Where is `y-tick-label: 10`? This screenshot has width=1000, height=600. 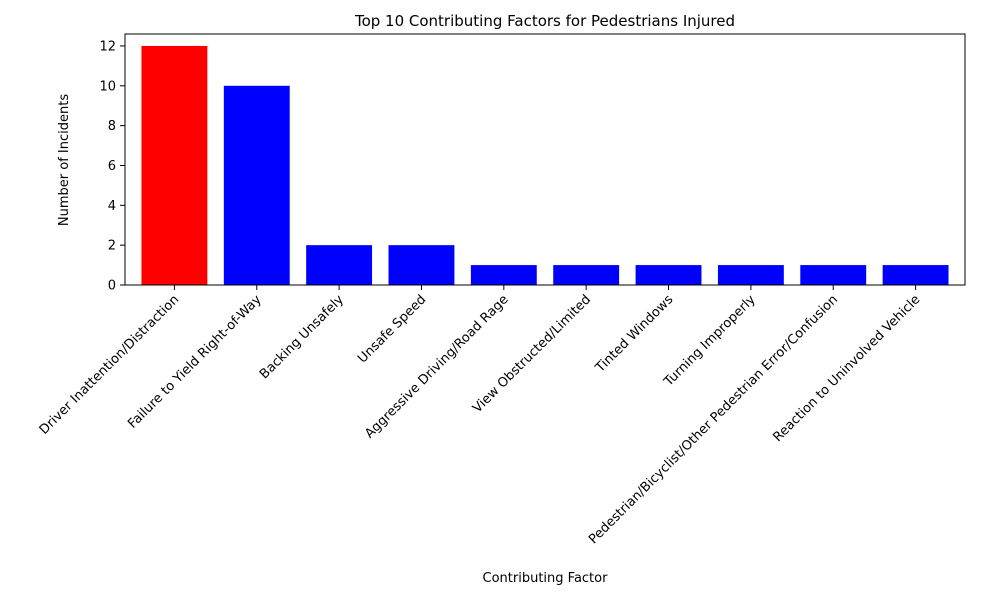
y-tick-label: 10 is located at coordinates (107, 86).